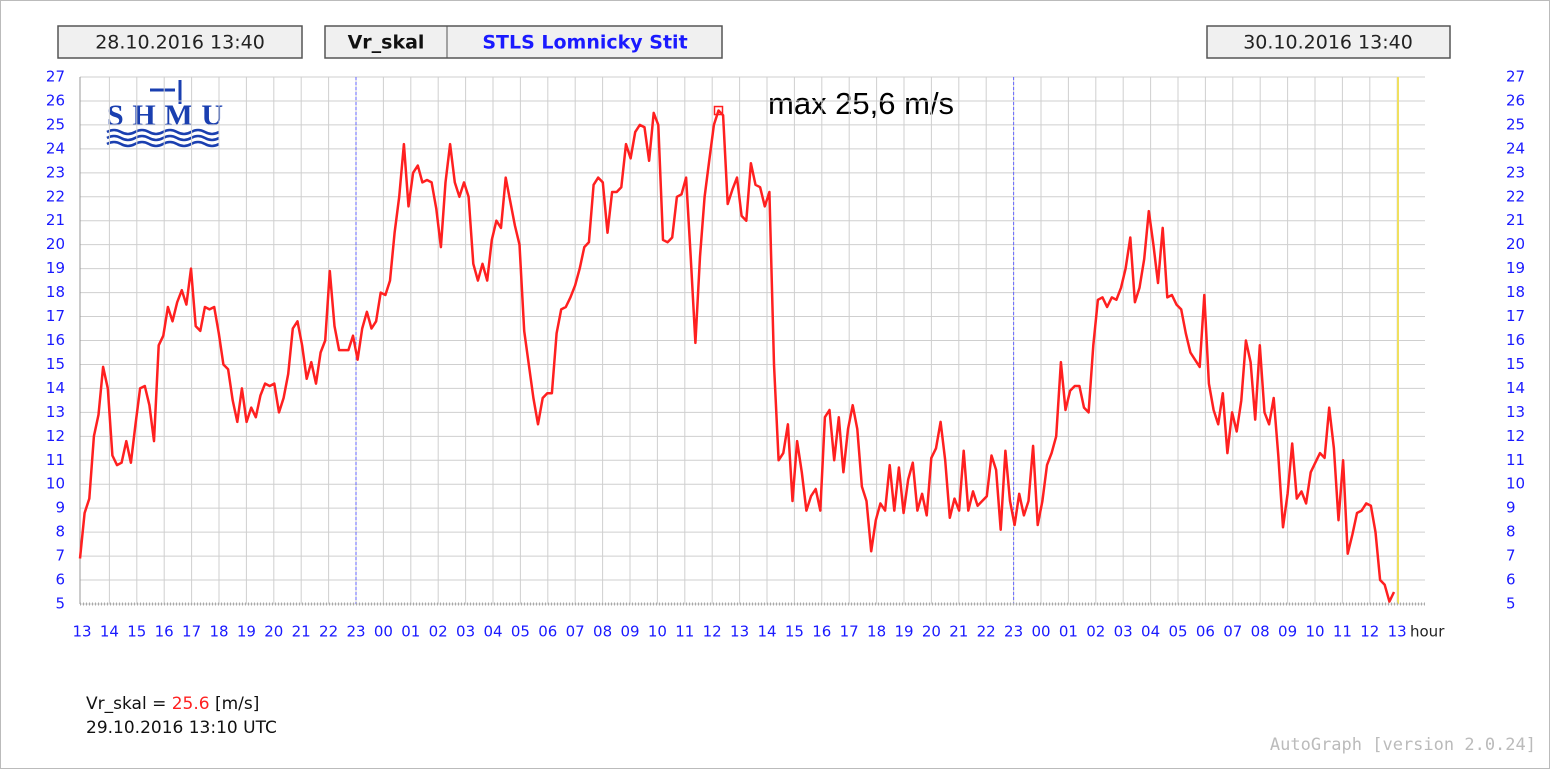 Image resolution: width=1550 pixels, height=769 pixels. Describe the element at coordinates (55, 316) in the screenshot. I see `y-tick-label: 17` at that location.